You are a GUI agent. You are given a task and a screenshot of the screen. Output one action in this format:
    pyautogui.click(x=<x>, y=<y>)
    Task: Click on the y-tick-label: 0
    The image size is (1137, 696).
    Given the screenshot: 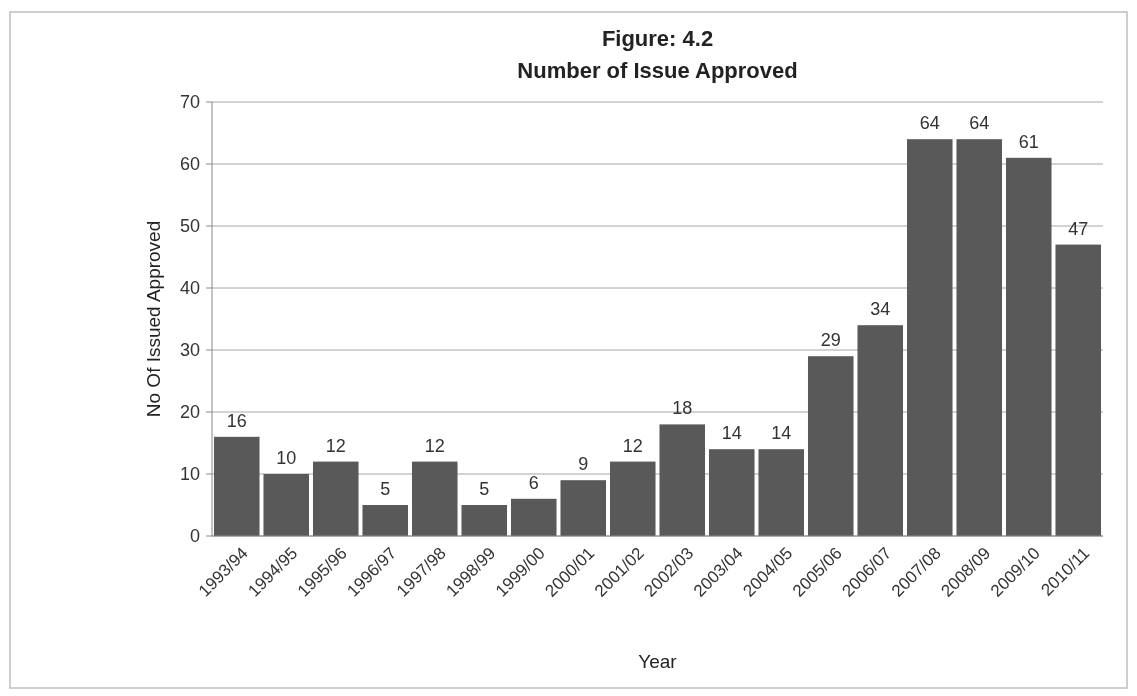 What is the action you would take?
    pyautogui.click(x=194, y=536)
    